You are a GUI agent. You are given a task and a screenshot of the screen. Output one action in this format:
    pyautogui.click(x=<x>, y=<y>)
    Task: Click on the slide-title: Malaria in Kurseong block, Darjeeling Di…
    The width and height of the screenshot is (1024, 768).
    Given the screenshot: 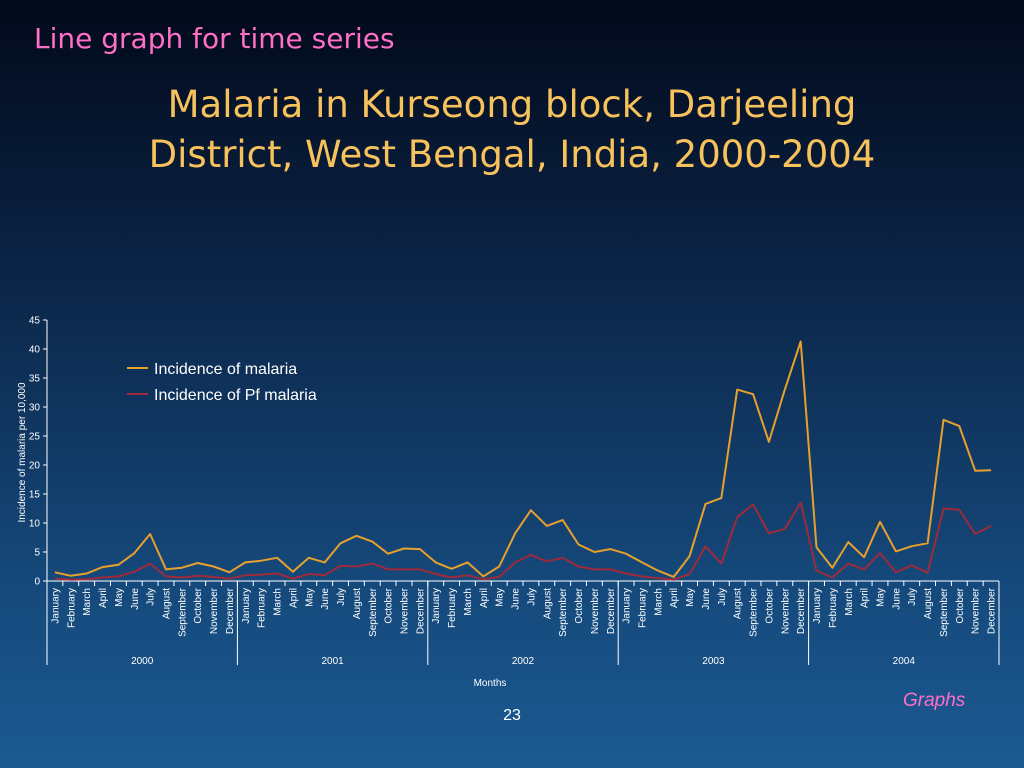 What is the action you would take?
    pyautogui.click(x=512, y=130)
    